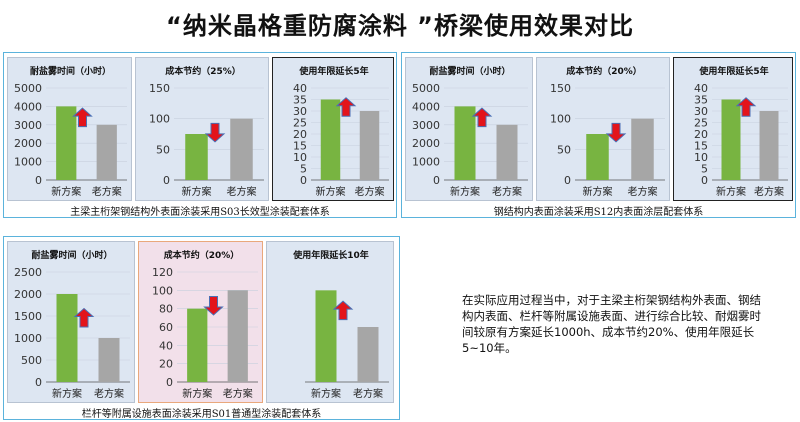 The height and width of the screenshot is (422, 800). Describe the element at coordinates (166, 309) in the screenshot. I see `y-tick-label: 80` at that location.